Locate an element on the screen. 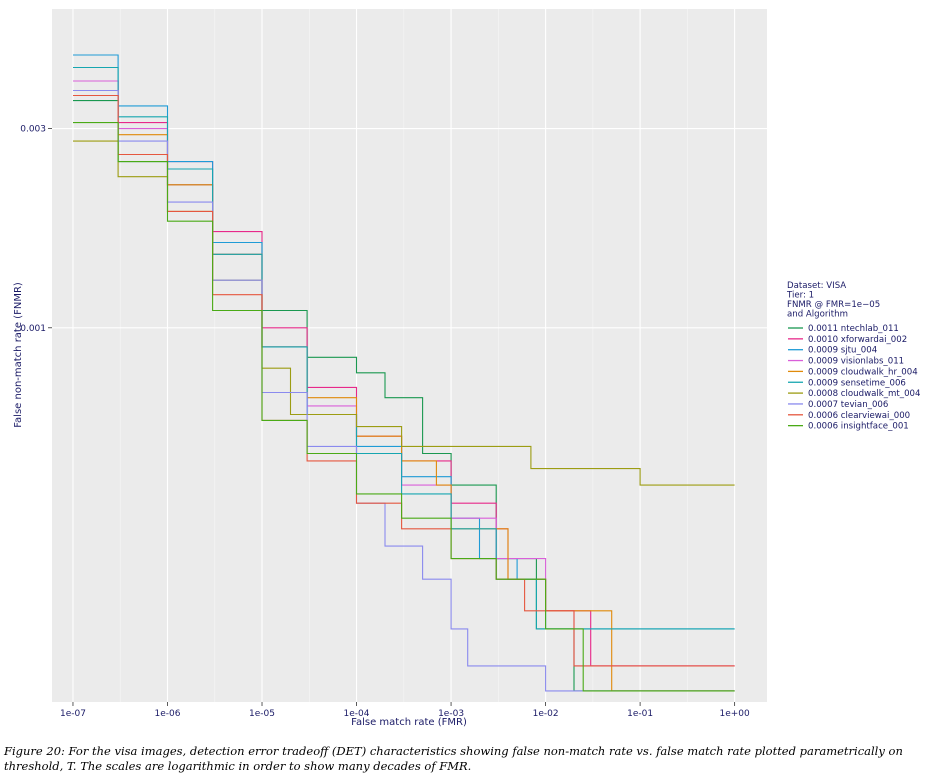 Image resolution: width=945 pixels, height=781 pixels. x-tick-label: 1e-06 is located at coordinates (168, 714).